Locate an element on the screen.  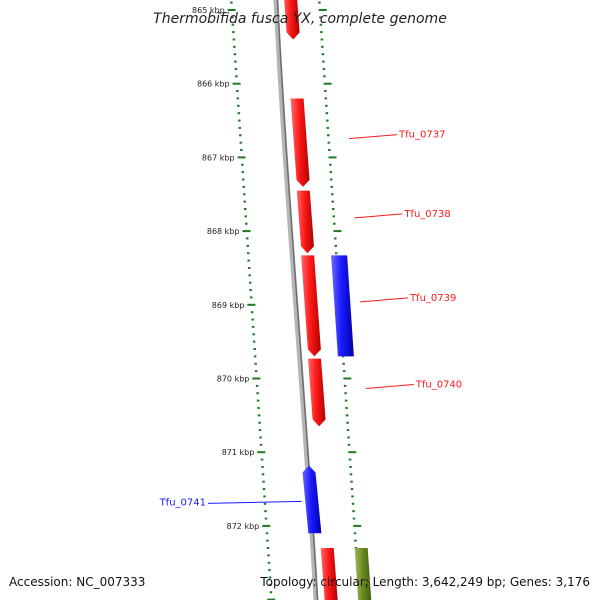
scale-label: 867 kbp is located at coordinates (218, 157).